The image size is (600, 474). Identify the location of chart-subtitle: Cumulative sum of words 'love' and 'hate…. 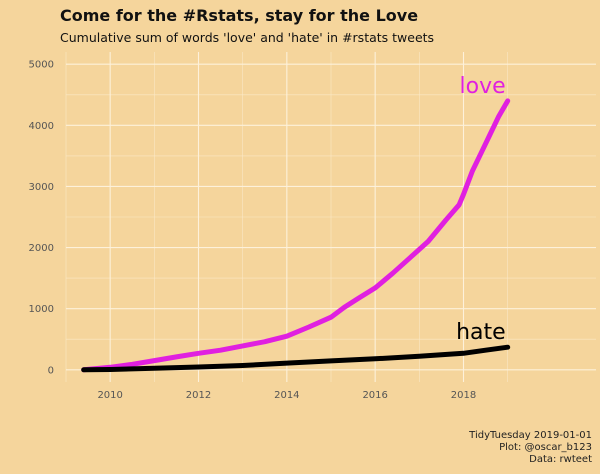
(247, 37).